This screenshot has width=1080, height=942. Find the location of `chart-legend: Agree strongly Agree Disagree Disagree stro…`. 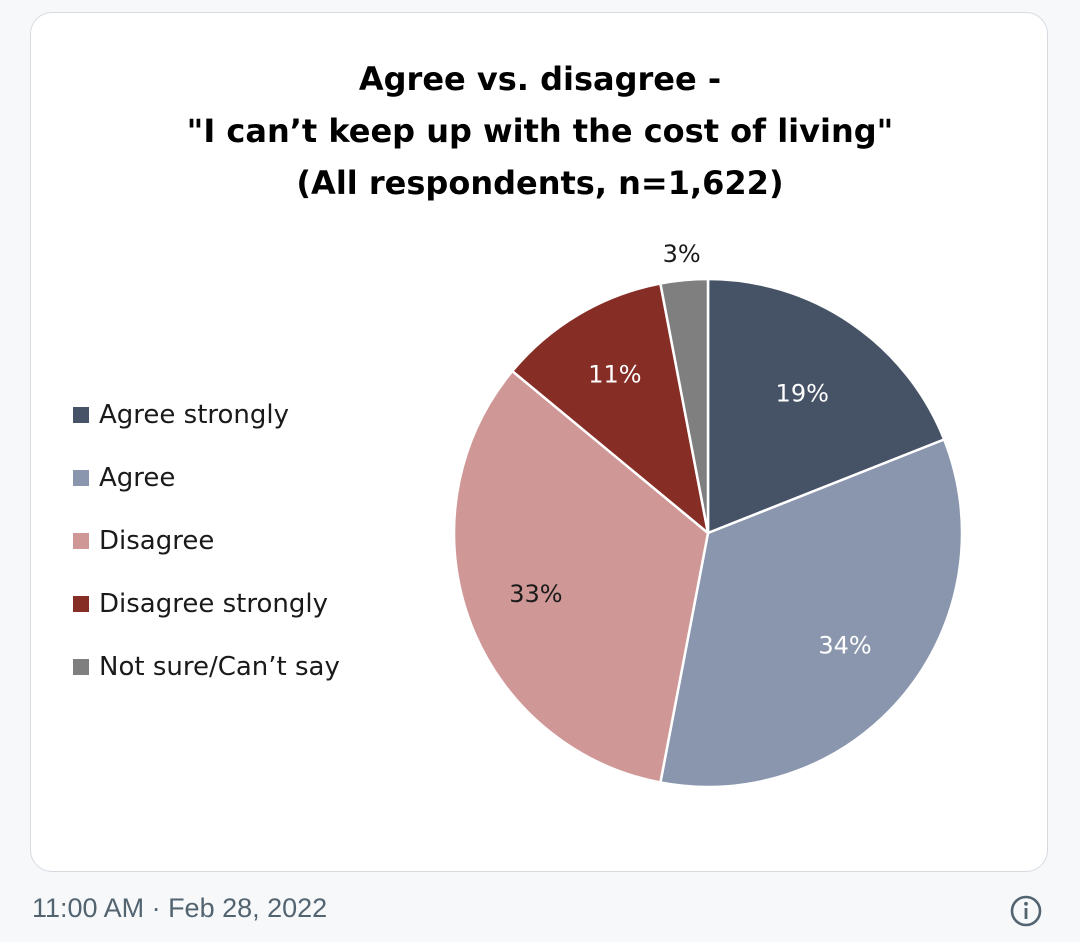

chart-legend: Agree strongly Agree Disagree Disagree stro… is located at coordinates (253, 540).